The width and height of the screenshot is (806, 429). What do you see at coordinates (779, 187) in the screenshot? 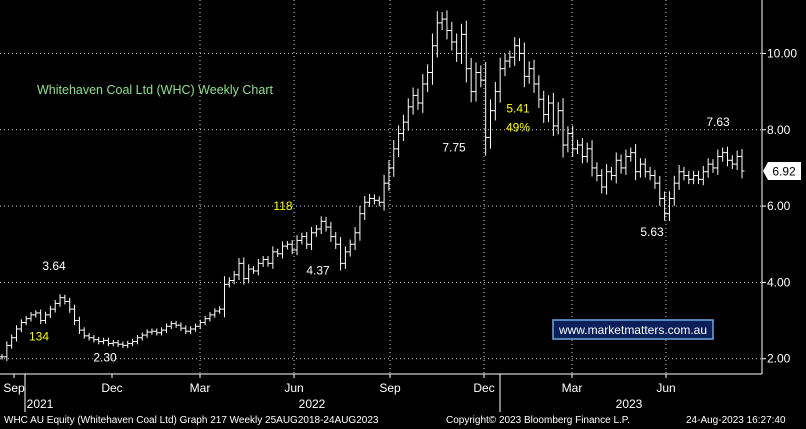
I see `y-axis: 2.00 4.00 6.00 8.00 10.00` at bounding box center [779, 187].